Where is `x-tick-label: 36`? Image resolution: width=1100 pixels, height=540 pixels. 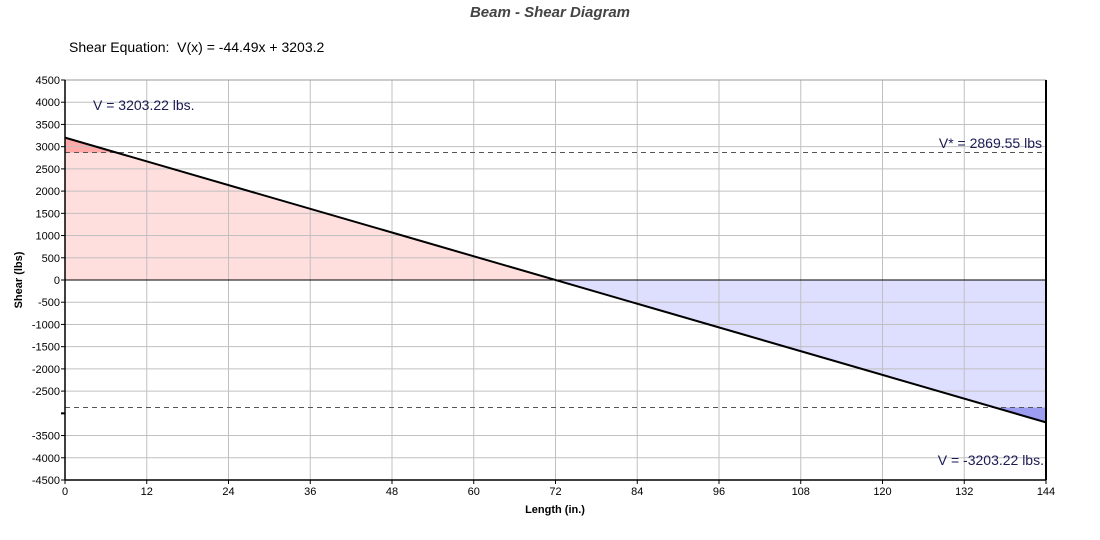
x-tick-label: 36 is located at coordinates (310, 492).